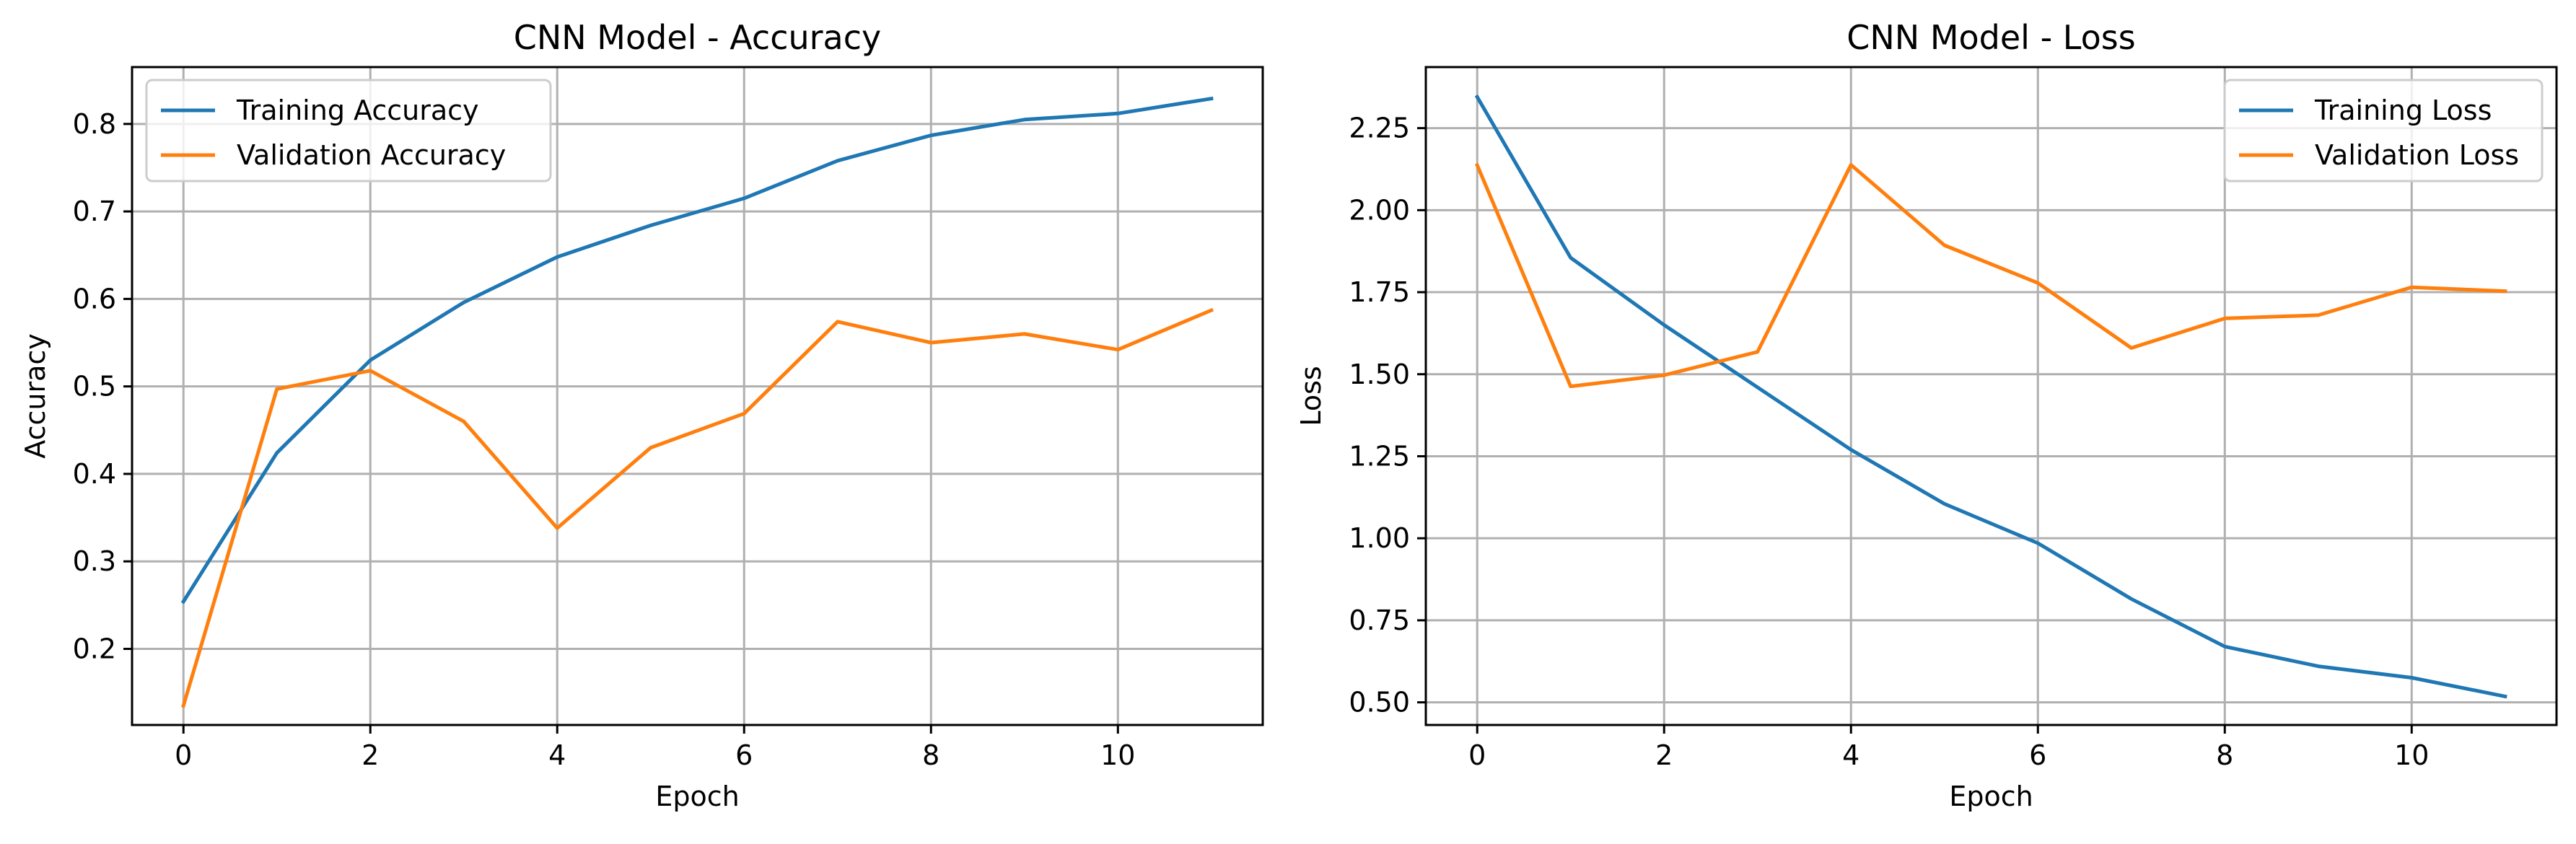  Describe the element at coordinates (371, 155) in the screenshot. I see `validation-accuracy-legend-label: Validation Accuracy` at that location.